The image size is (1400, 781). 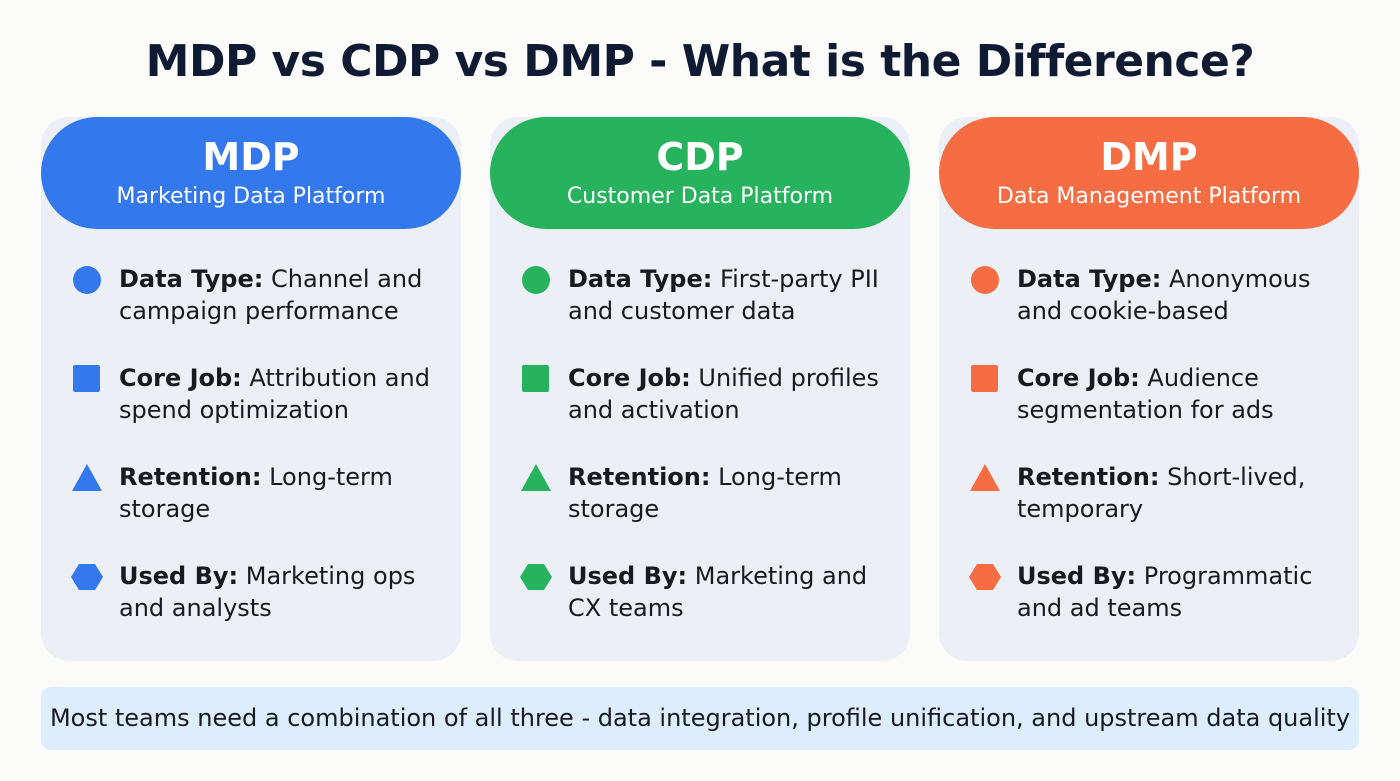 What do you see at coordinates (723, 295) in the screenshot?
I see `item-text: First-party PII and customer data` at bounding box center [723, 295].